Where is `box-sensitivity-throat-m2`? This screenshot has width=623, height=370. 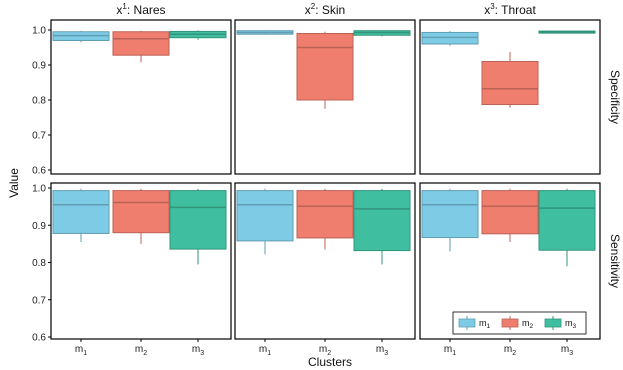
box-sensitivity-throat-m2 is located at coordinates (510, 215).